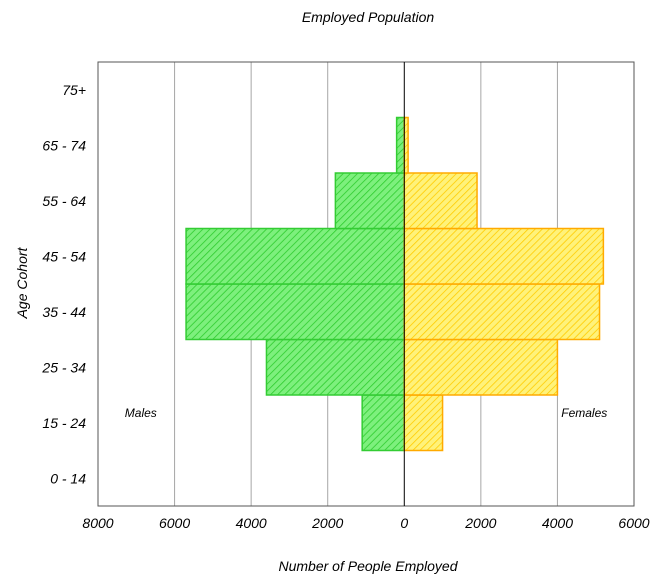  Describe the element at coordinates (68, 478) in the screenshot. I see `y-tick-label: 0 - 14` at that location.